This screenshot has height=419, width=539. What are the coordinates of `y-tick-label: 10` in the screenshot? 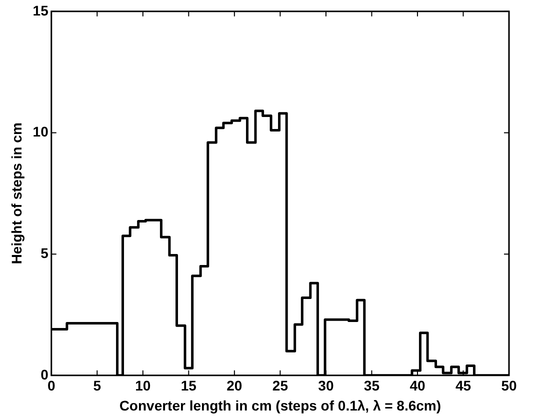 It's located at (40, 132).